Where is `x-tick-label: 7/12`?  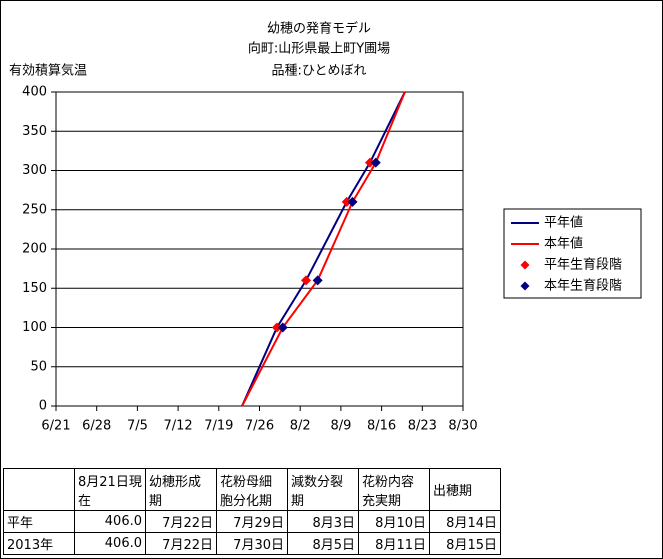
x-tick-label: 7/12 is located at coordinates (177, 426).